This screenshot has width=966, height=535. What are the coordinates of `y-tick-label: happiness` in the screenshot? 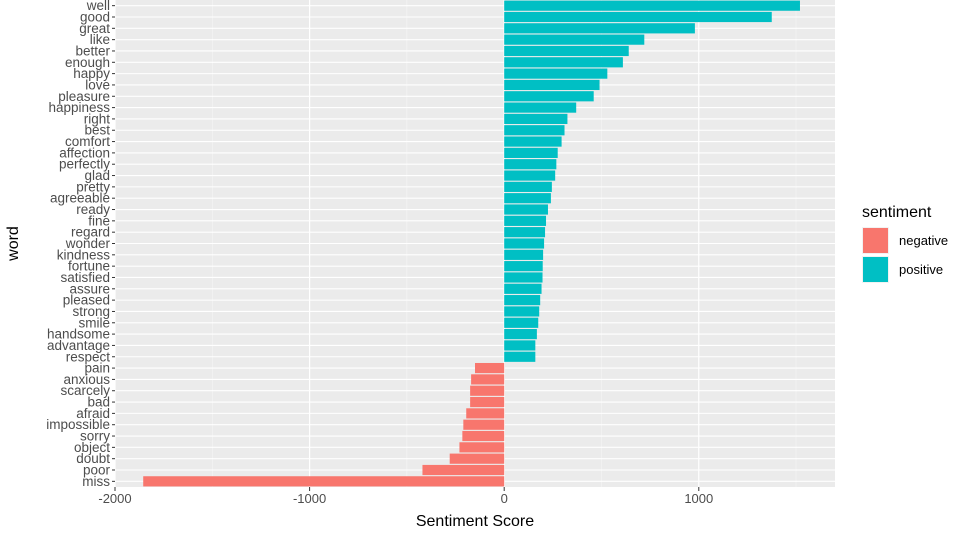 It's located at (79, 107).